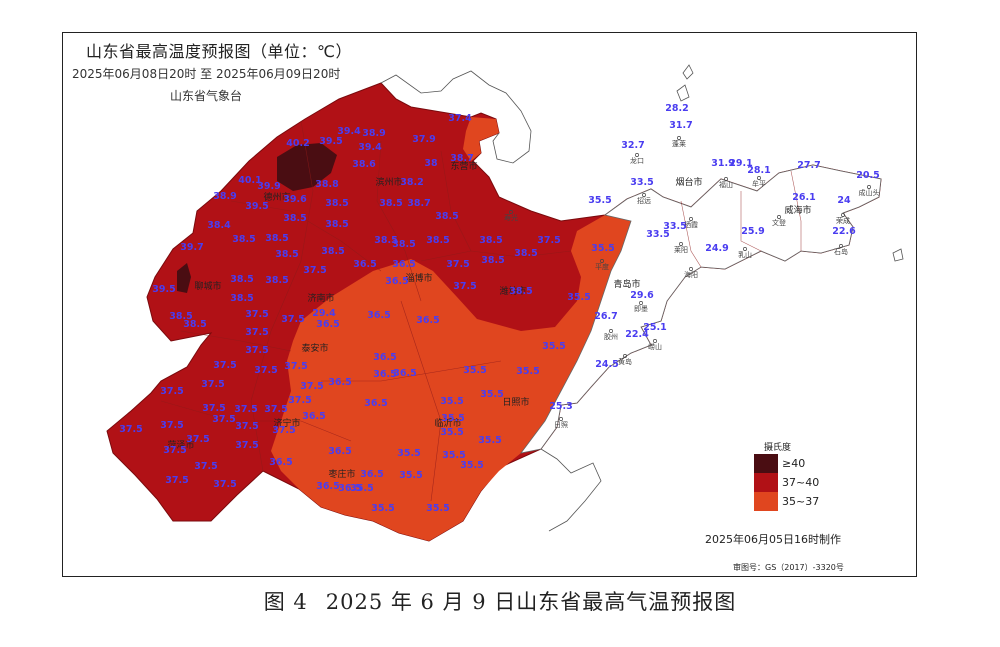 This screenshot has width=1000, height=647. Describe the element at coordinates (602, 266) in the screenshot. I see `town-label: 平度` at that location.